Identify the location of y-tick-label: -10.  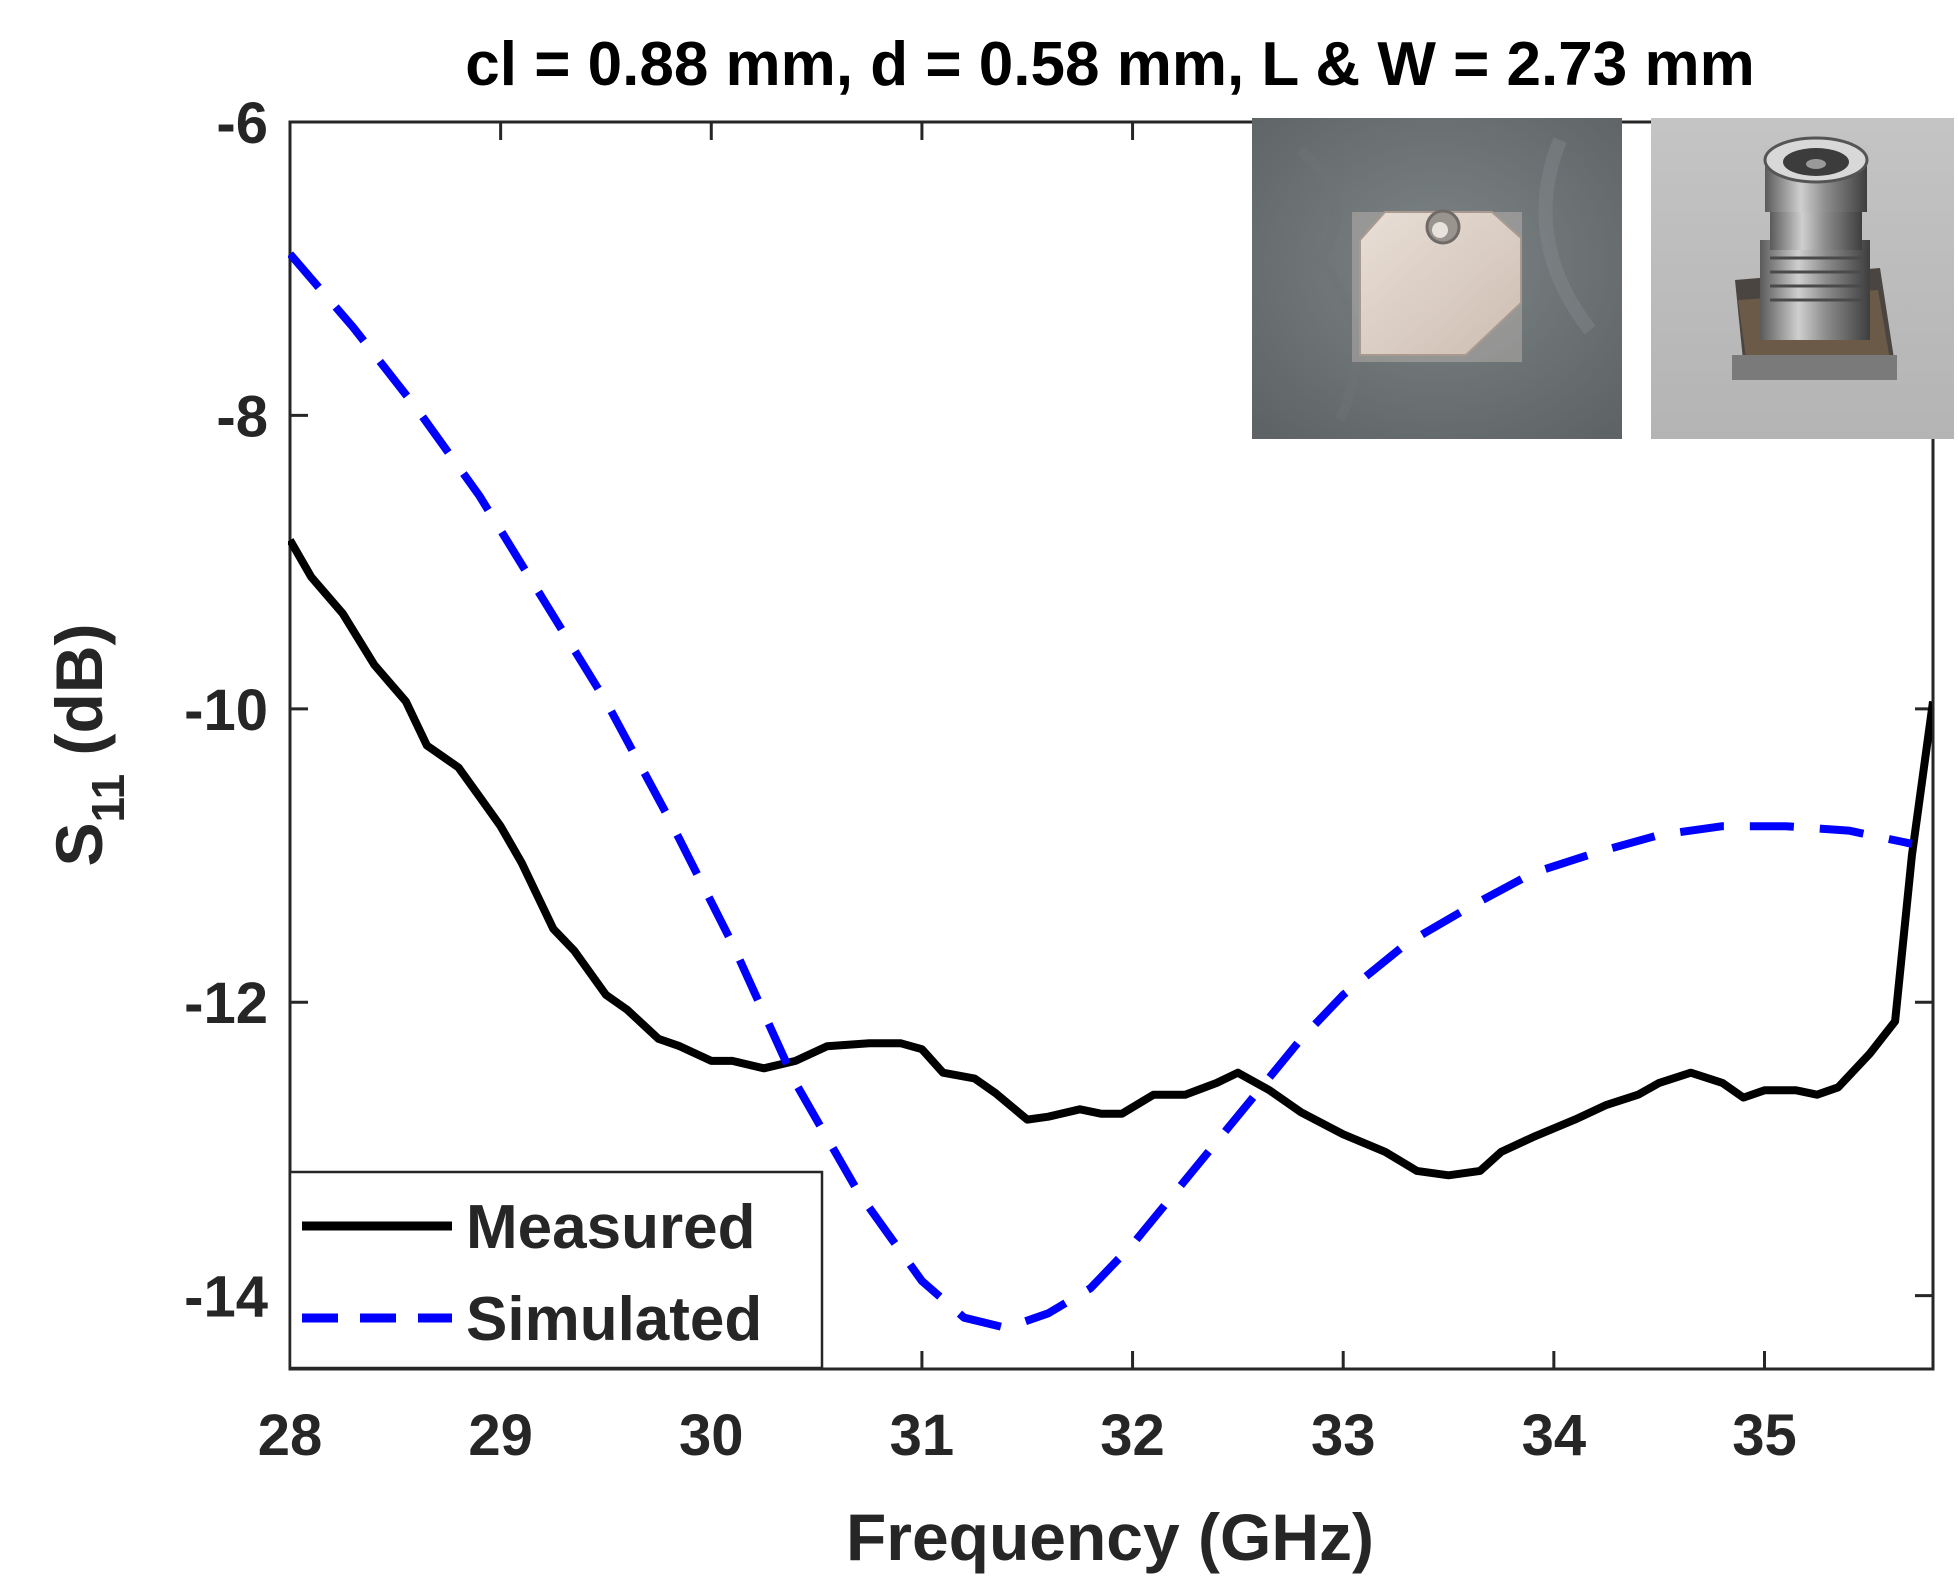
(226, 710).